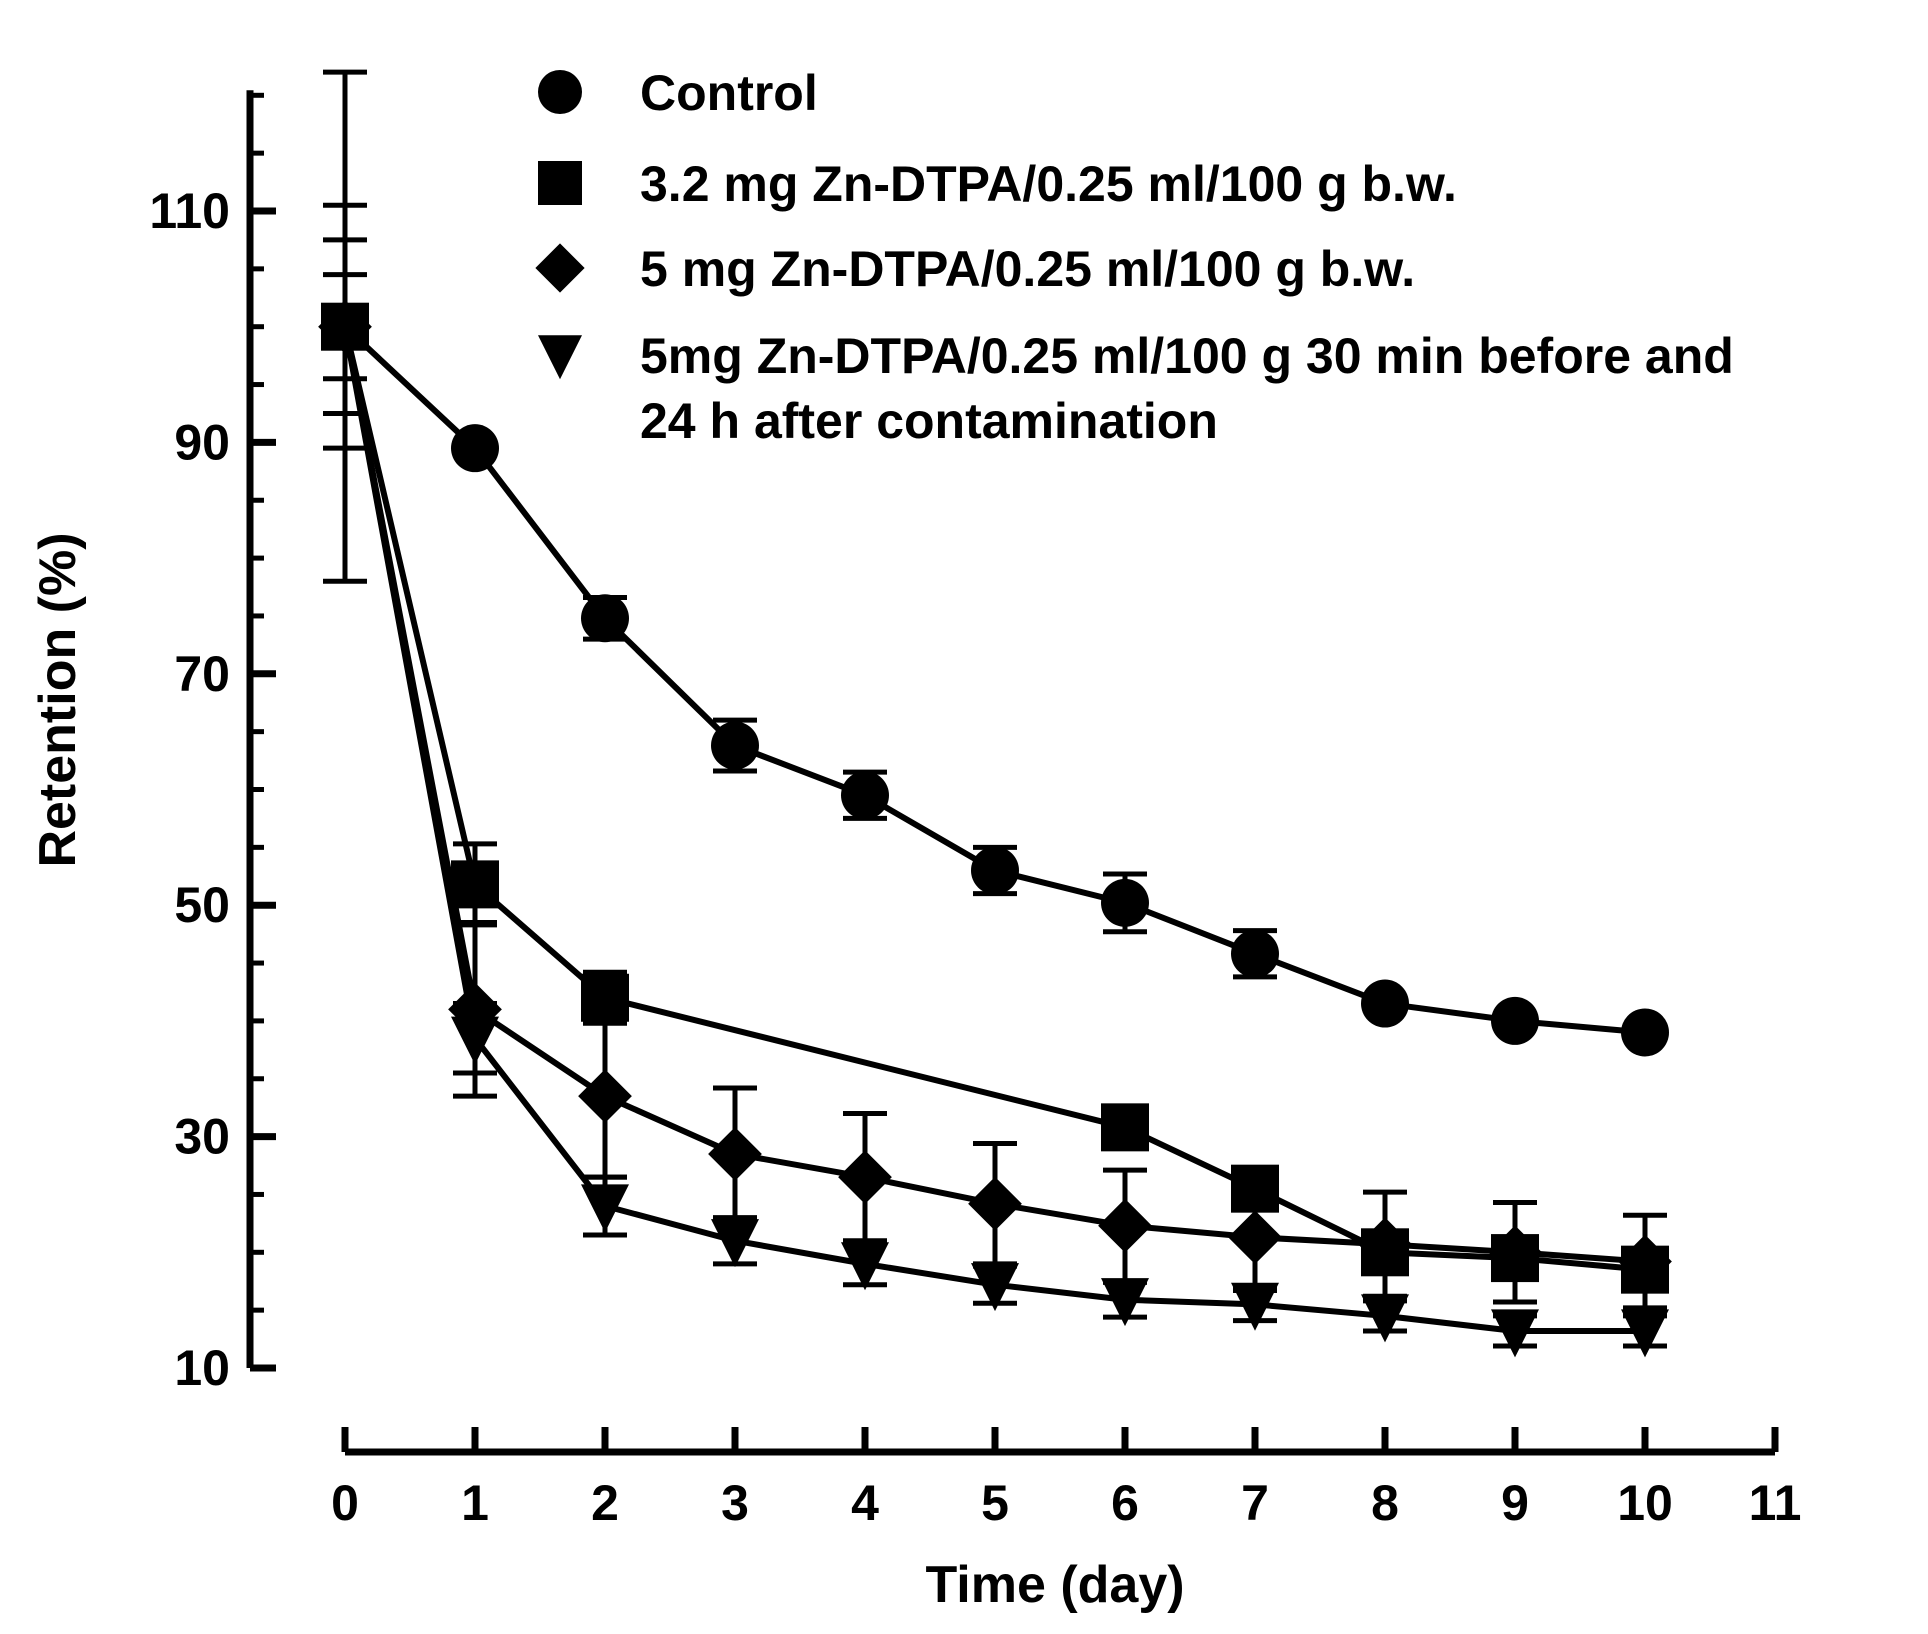 This screenshot has height=1634, width=1928. What do you see at coordinates (1385, 1503) in the screenshot?
I see `x-tick-label: 8` at bounding box center [1385, 1503].